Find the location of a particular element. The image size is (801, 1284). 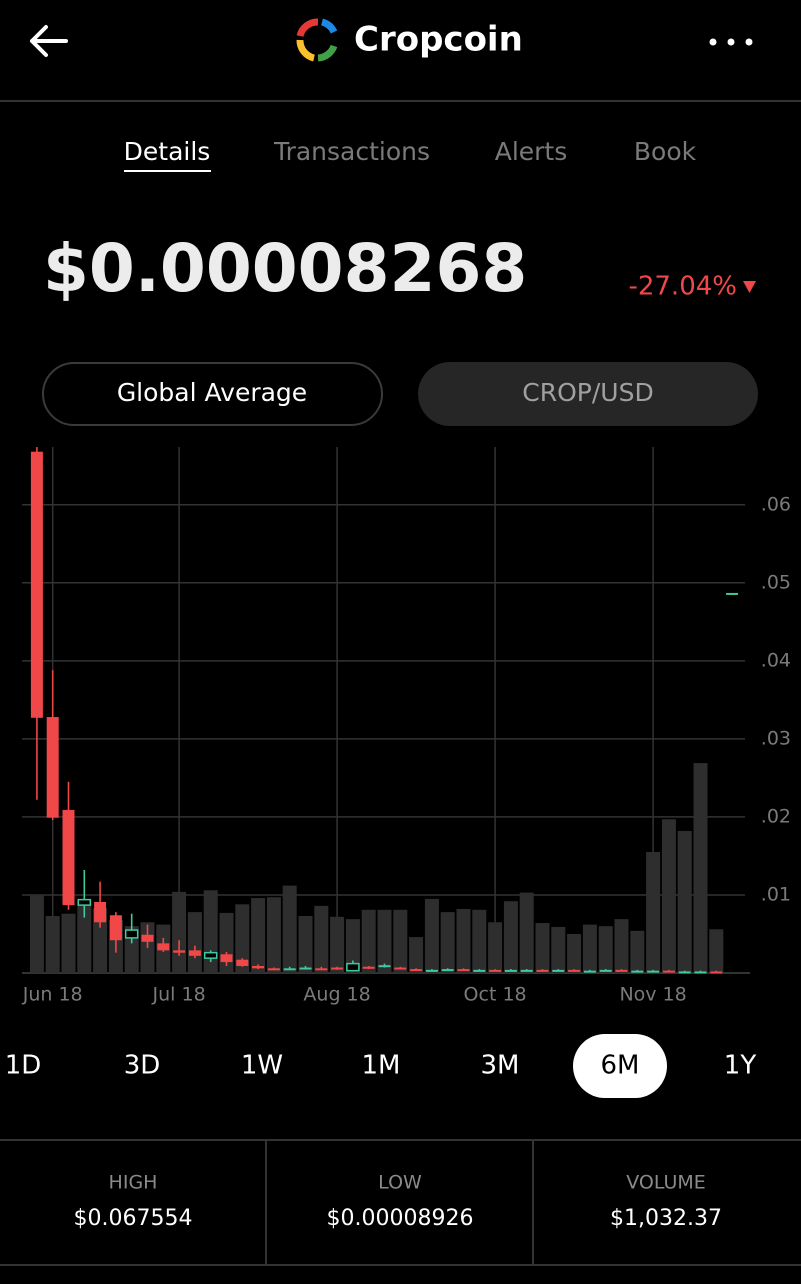

y-tick-label: .05 is located at coordinates (776, 582).